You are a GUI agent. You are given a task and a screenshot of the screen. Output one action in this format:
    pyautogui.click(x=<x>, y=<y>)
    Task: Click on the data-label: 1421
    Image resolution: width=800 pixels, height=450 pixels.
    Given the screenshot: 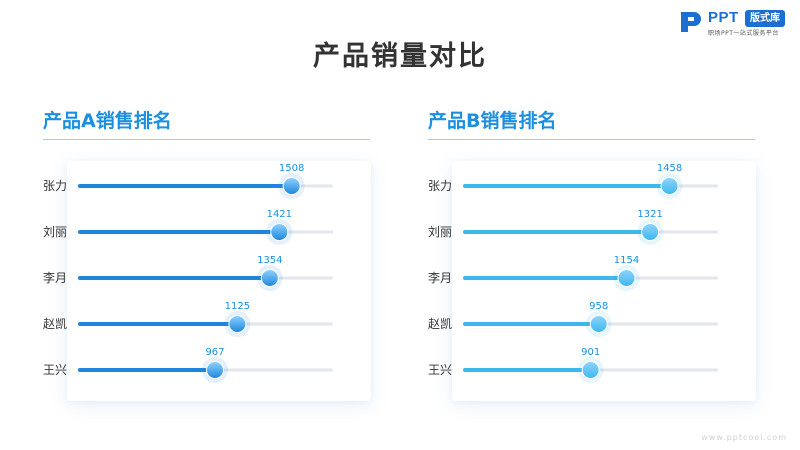 What is the action you would take?
    pyautogui.click(x=279, y=214)
    